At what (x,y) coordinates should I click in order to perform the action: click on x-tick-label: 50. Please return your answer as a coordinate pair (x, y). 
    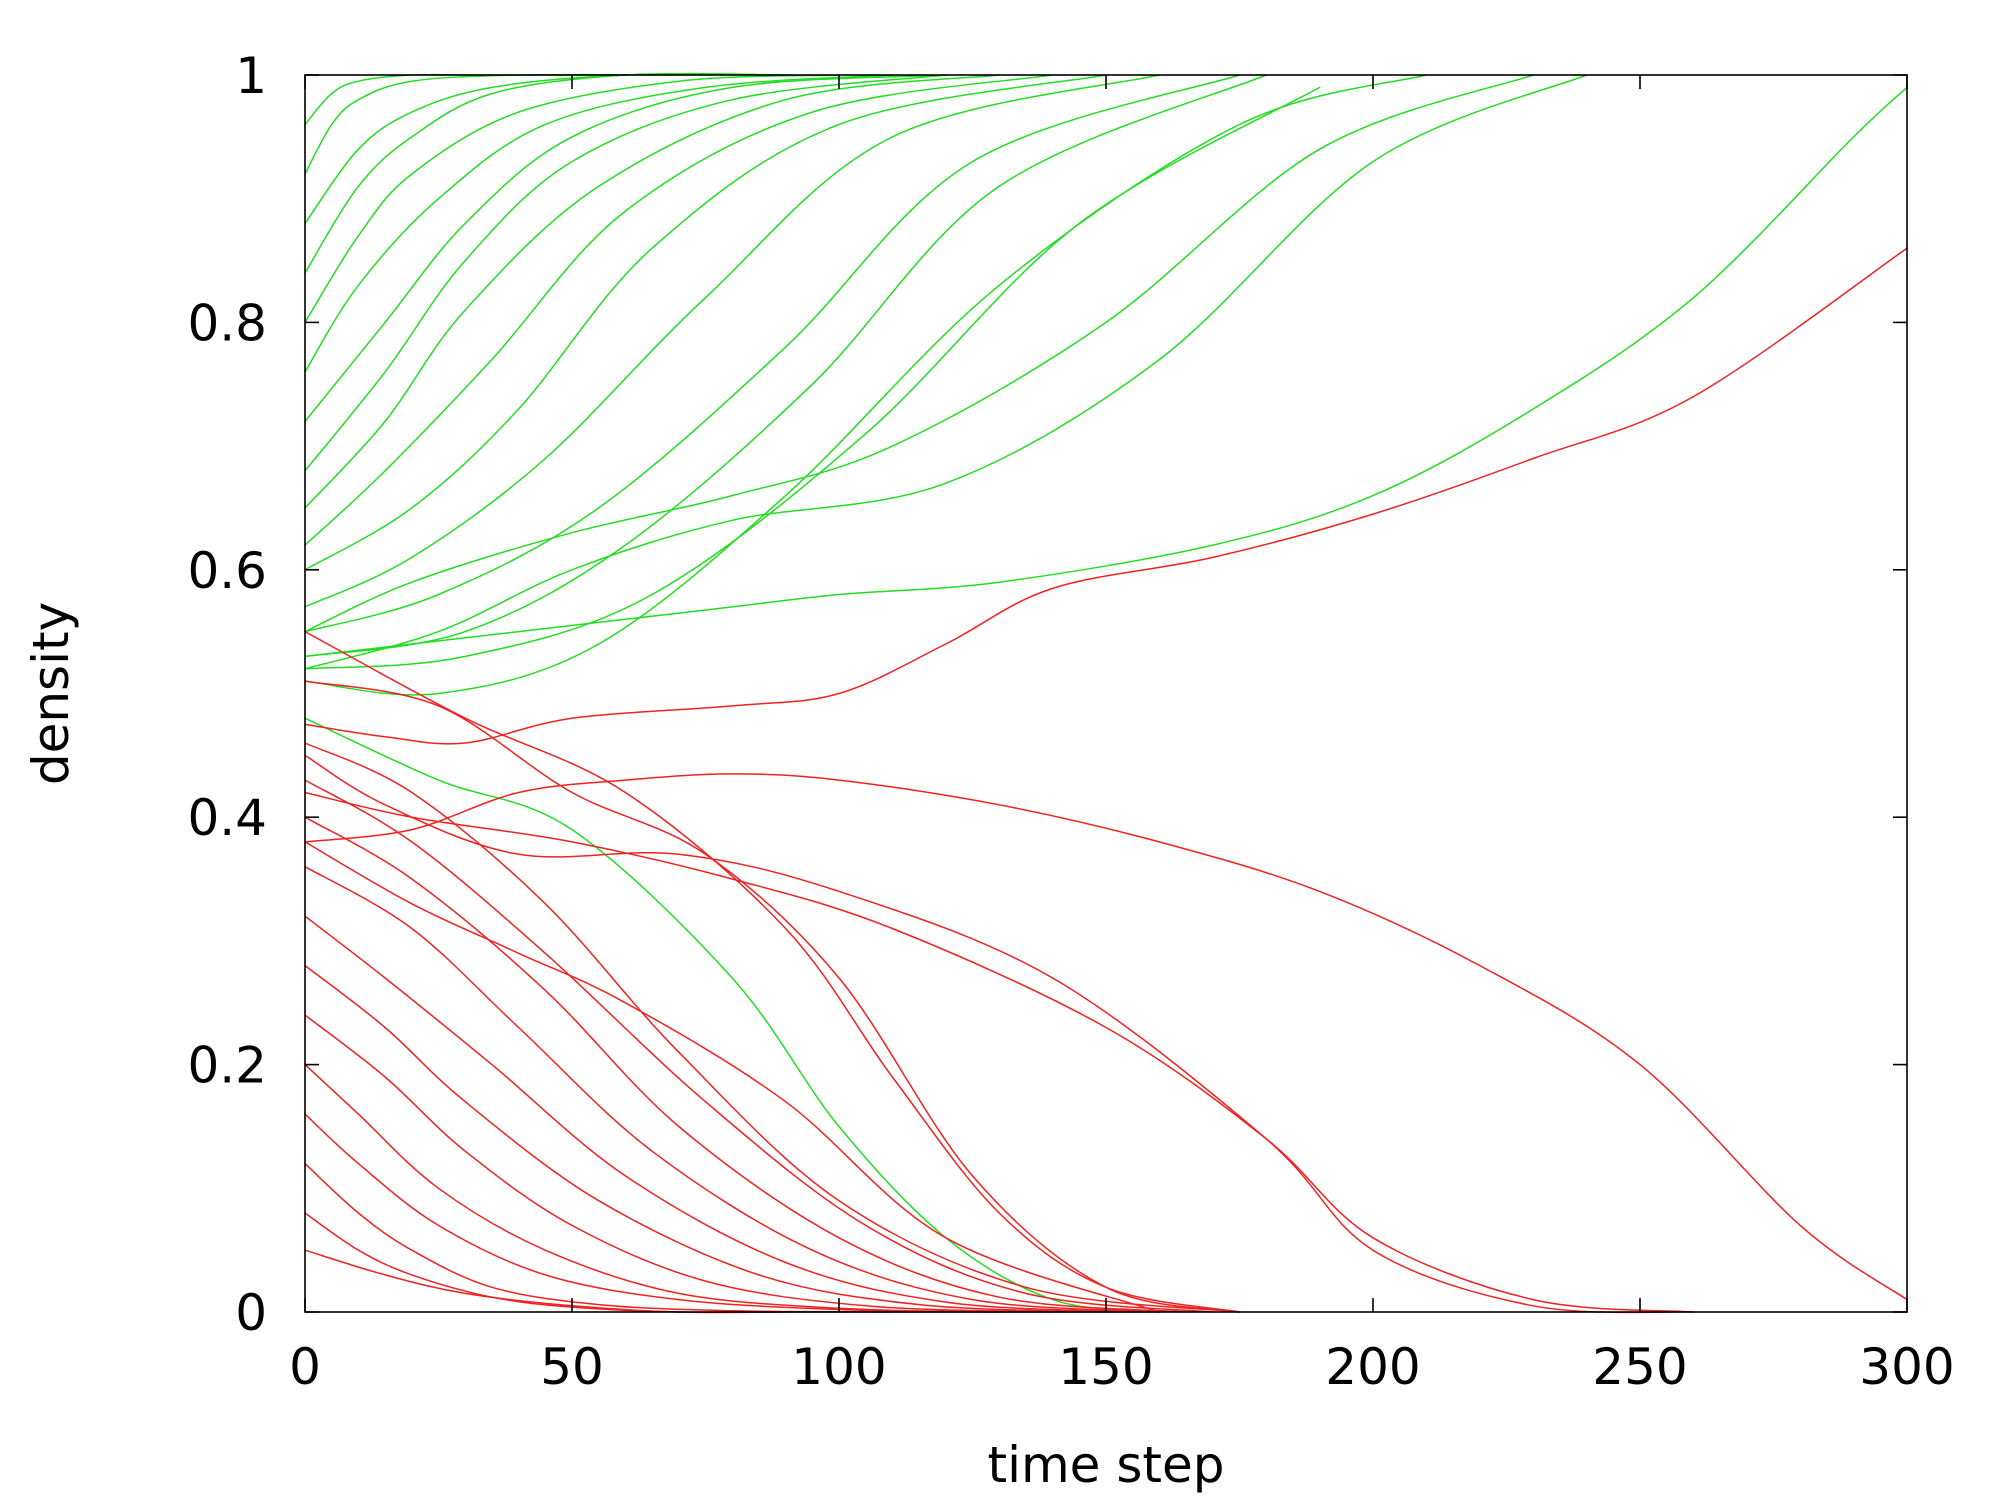
    Looking at the image, I should click on (572, 1367).